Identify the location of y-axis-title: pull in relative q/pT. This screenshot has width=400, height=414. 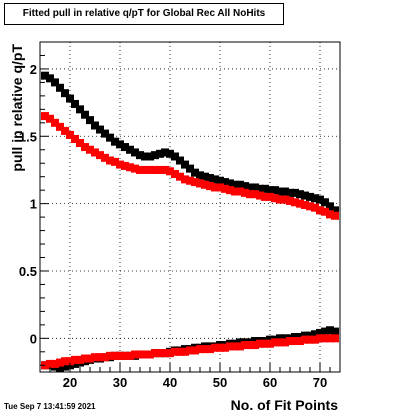
(17, 108).